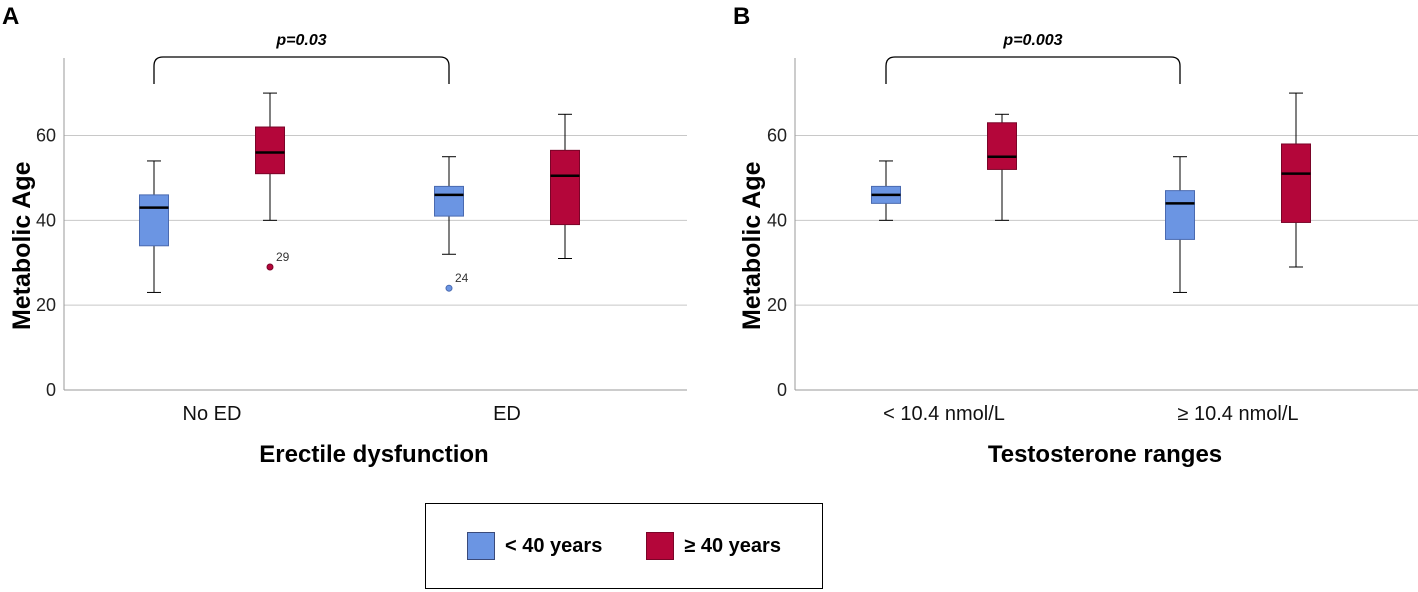 Image resolution: width=1418 pixels, height=592 pixels. Describe the element at coordinates (373, 454) in the screenshot. I see `x-axis-title: Erectile dysfunction` at that location.